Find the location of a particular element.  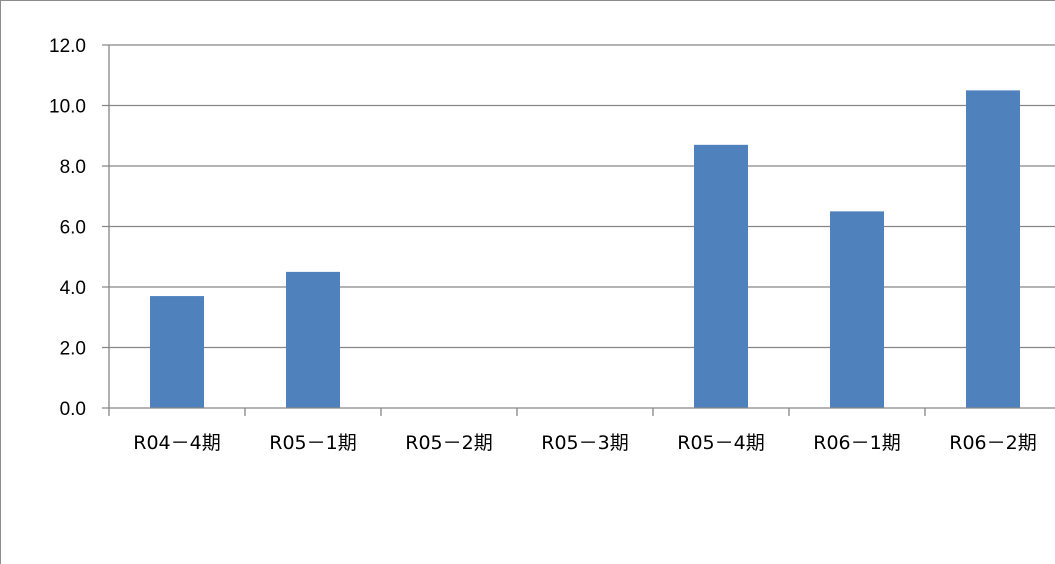

y-tick-label: 2.0 is located at coordinates (73, 349).